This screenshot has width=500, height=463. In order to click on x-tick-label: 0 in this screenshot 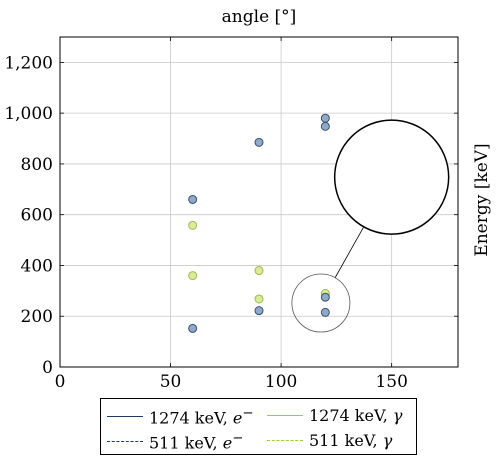, I will do `click(60, 382)`.